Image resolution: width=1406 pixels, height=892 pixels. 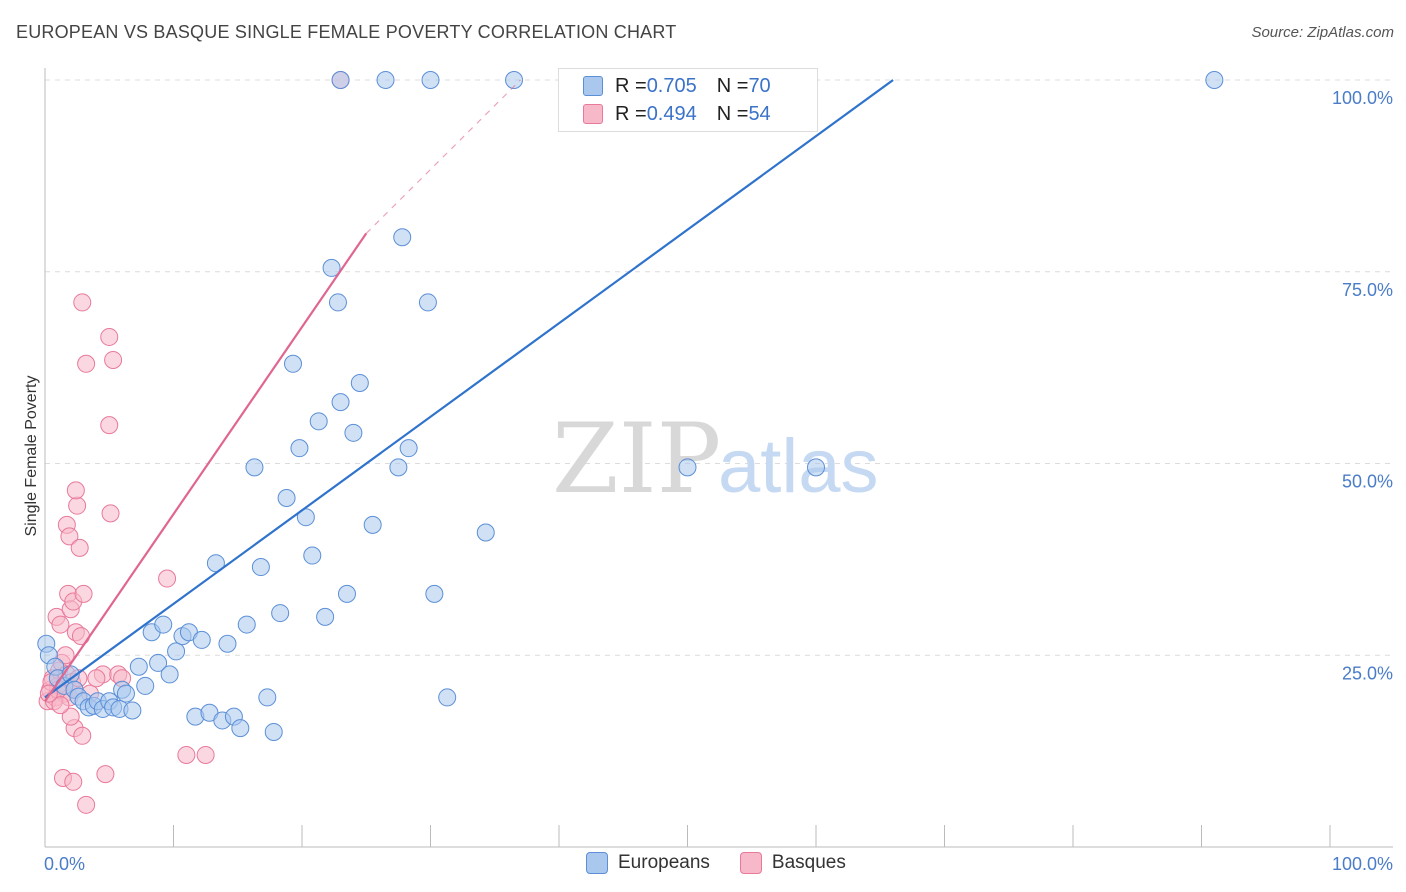 I want to click on europeans-swatch, so click(x=593, y=86).